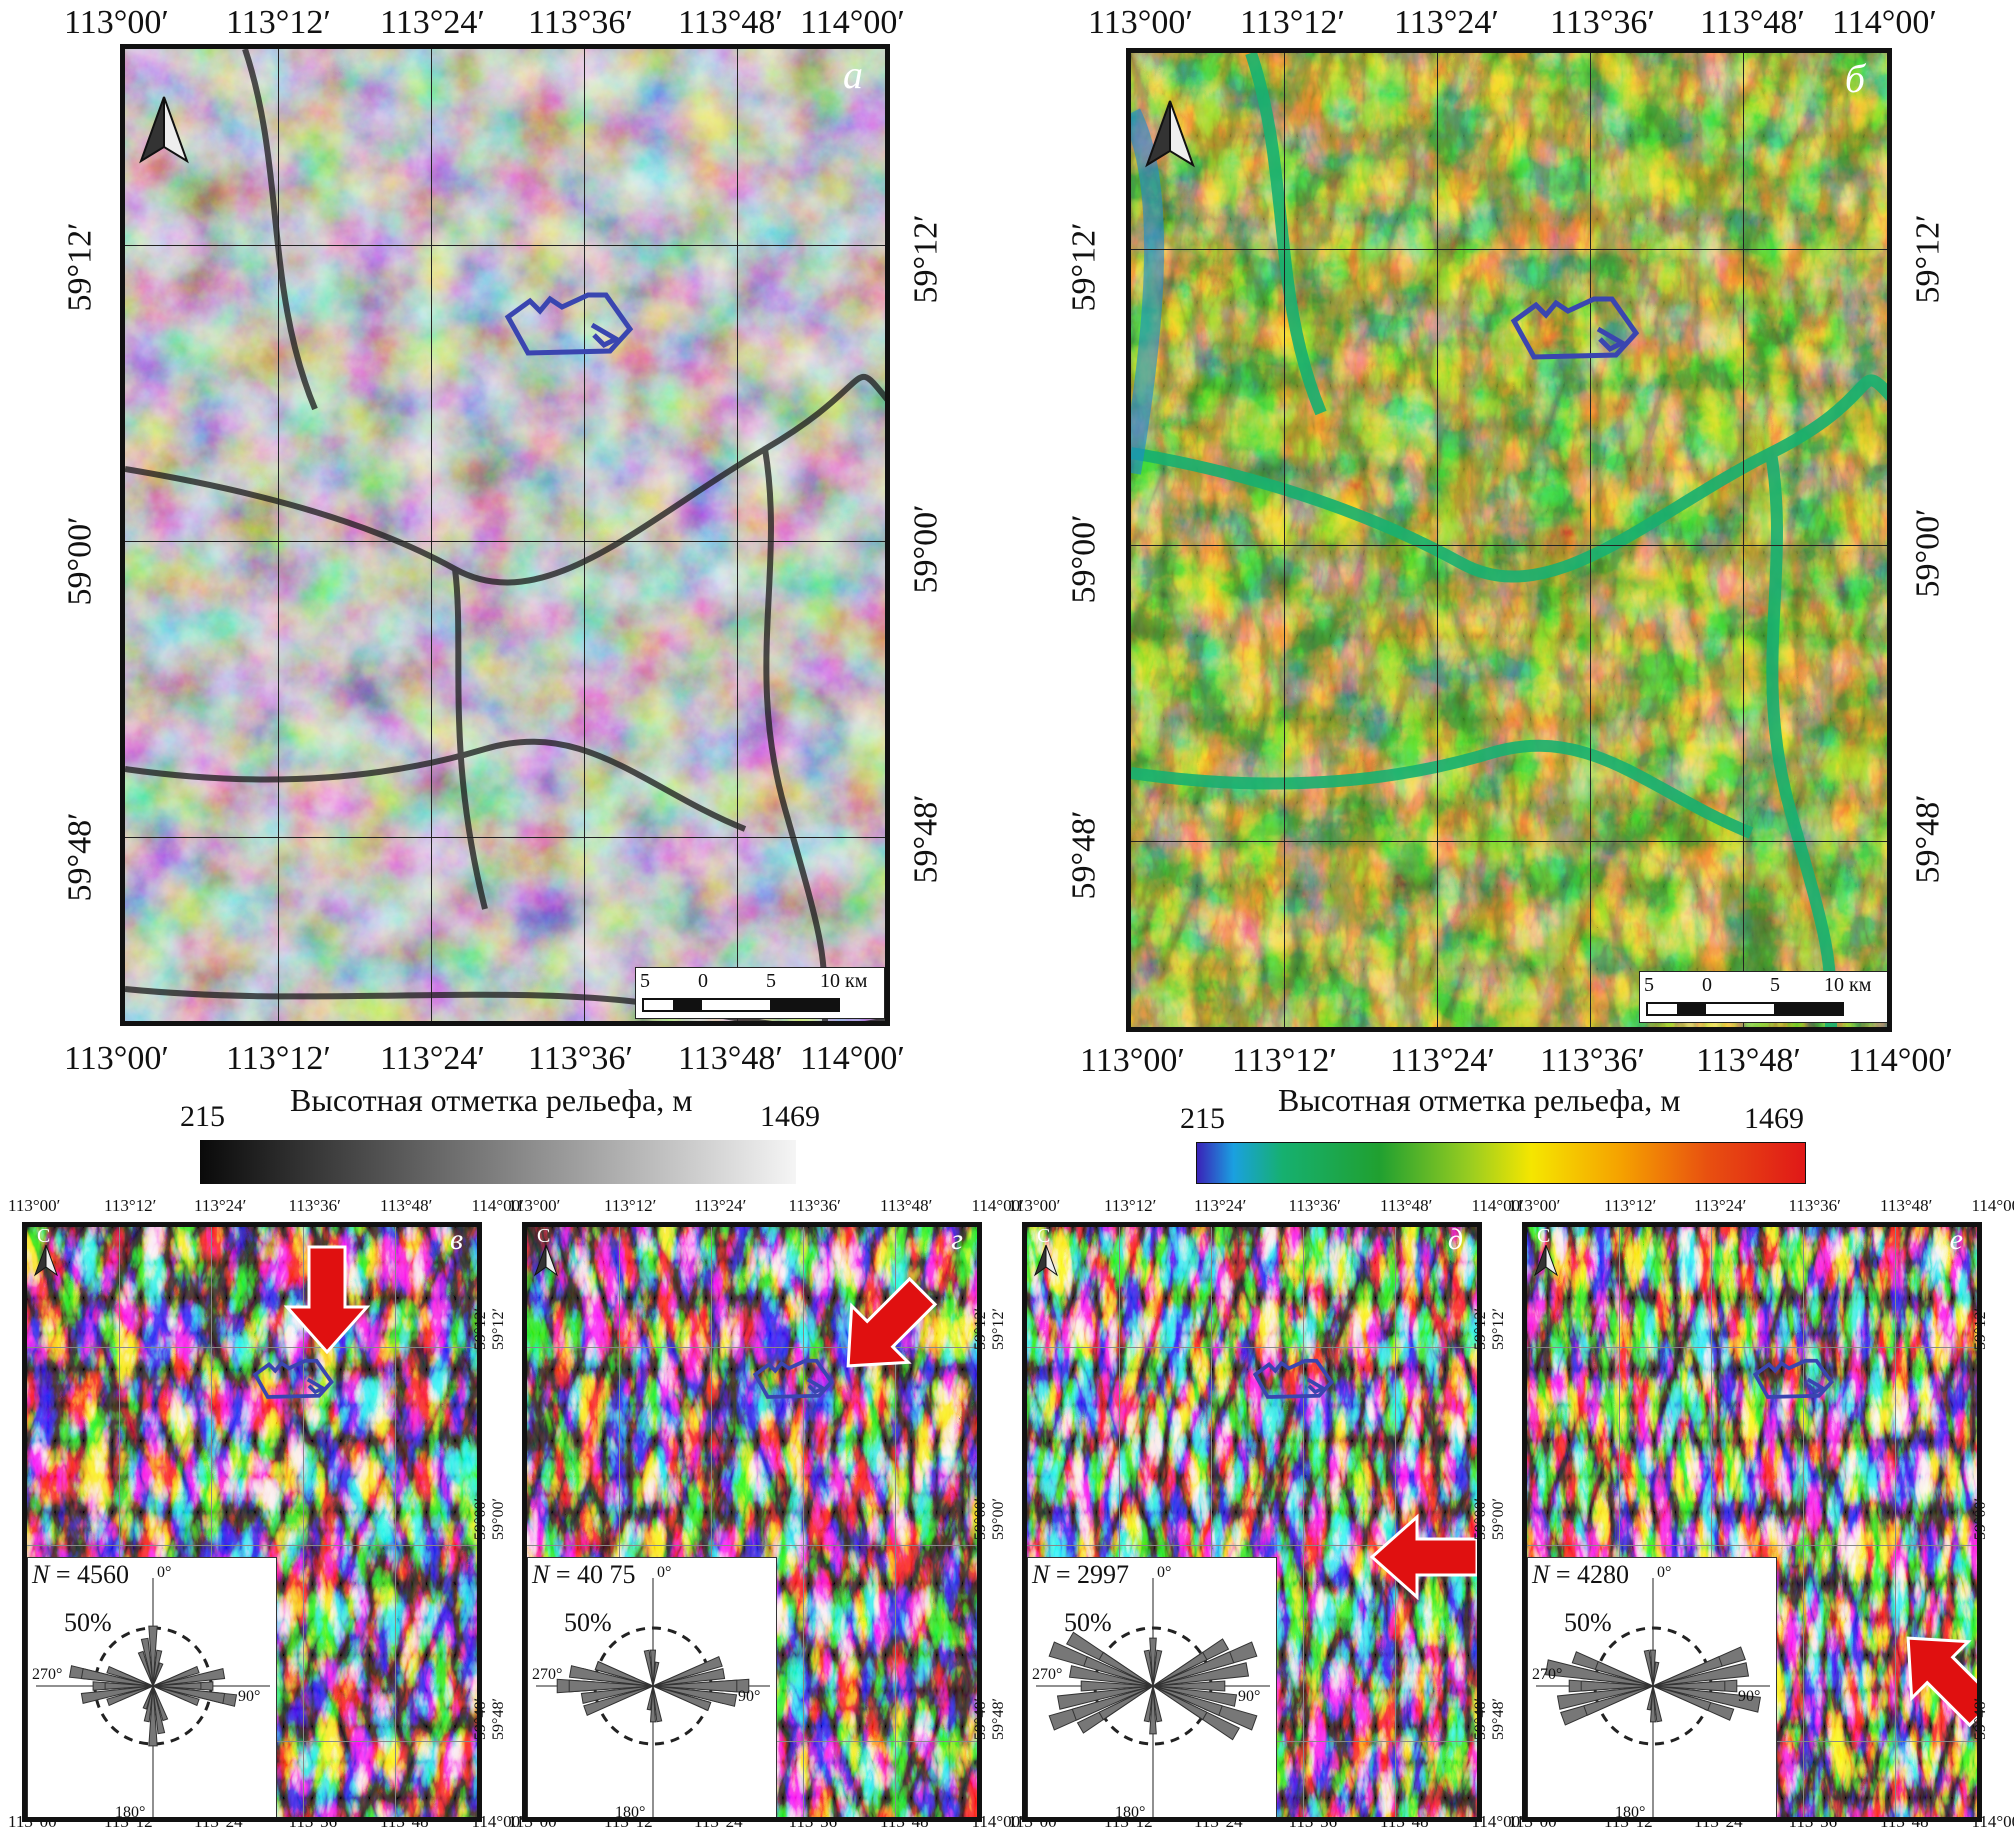 This screenshot has height=1836, width=2014. Describe the element at coordinates (1501, 1163) in the screenshot. I see `colorbar-gradient` at that location.